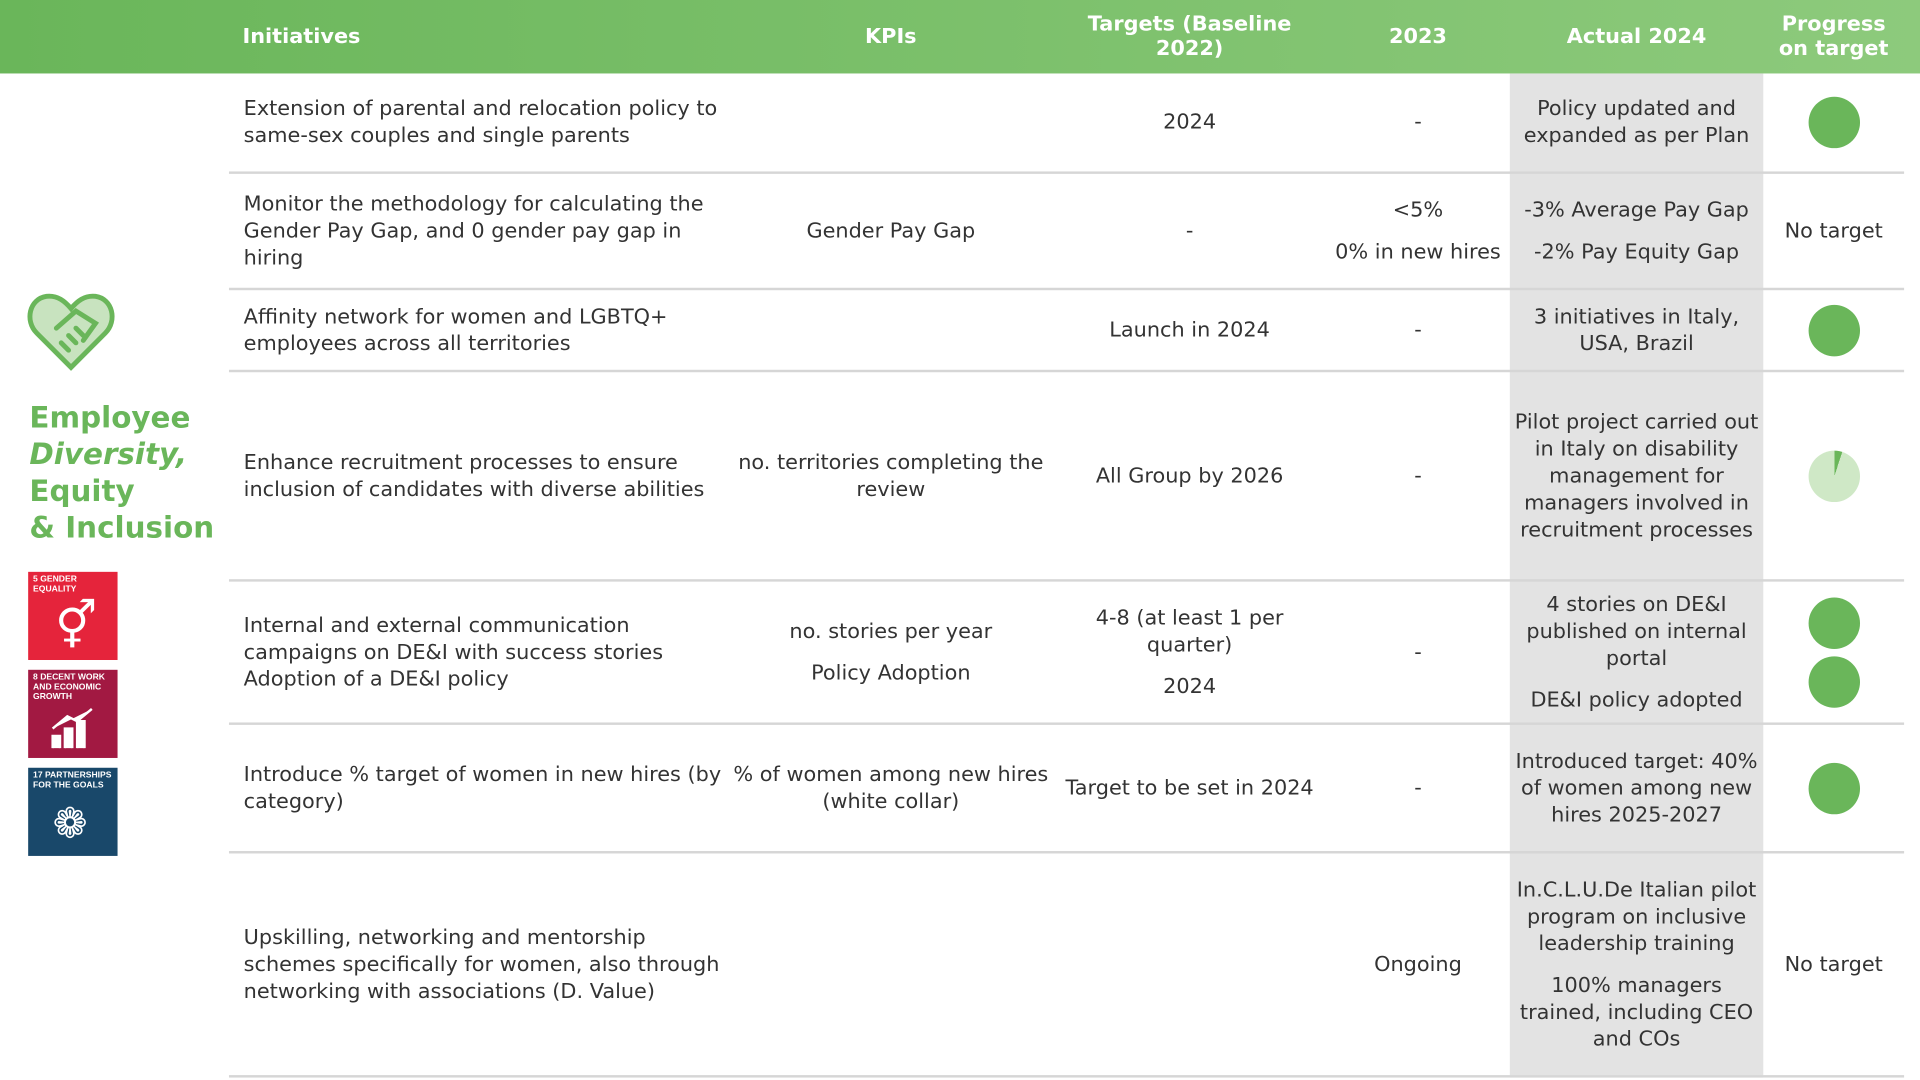  I want to click on title-line: Employee, so click(110, 417).